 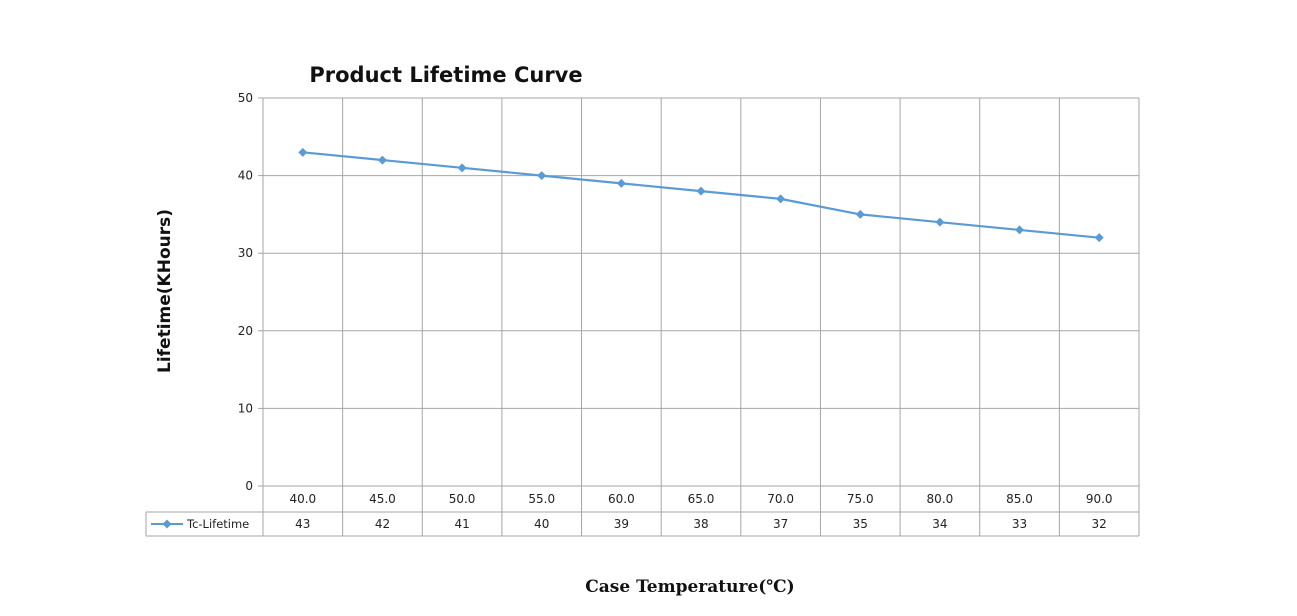 I want to click on table-value-cell: 40, so click(x=541, y=524).